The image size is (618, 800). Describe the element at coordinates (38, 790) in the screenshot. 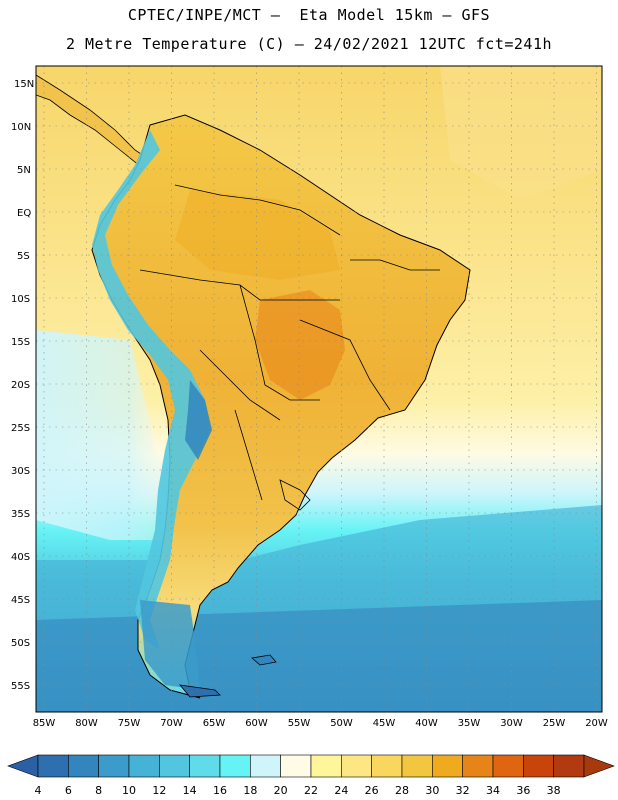

I see `colorbar-level-label: 4` at that location.